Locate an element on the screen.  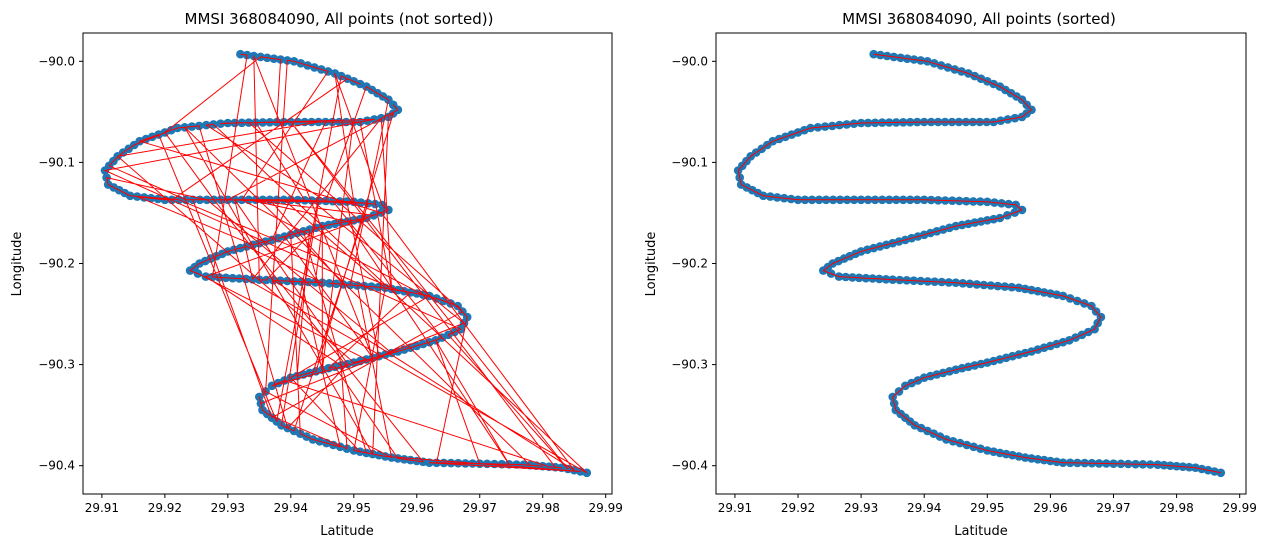
chart-title: MMSI 368084090, All points (not sorted)) is located at coordinates (339, 19).